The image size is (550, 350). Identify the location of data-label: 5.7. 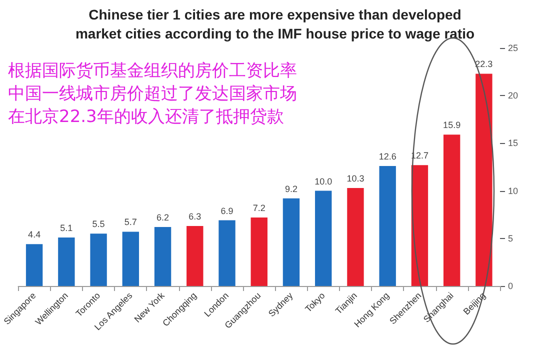
(130, 222).